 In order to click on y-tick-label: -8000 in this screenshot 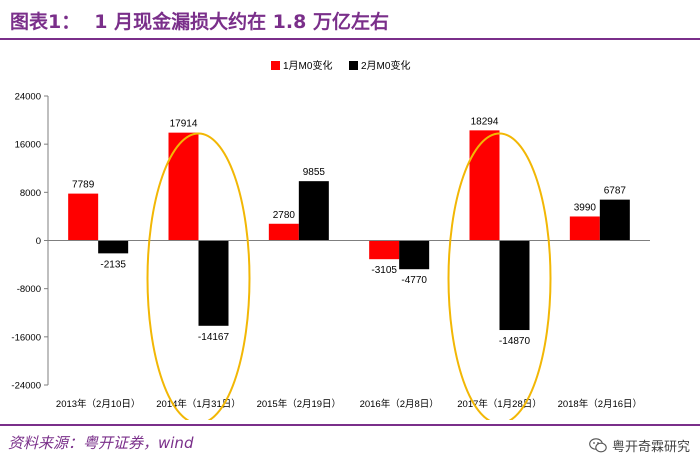, I will do `click(29, 289)`.